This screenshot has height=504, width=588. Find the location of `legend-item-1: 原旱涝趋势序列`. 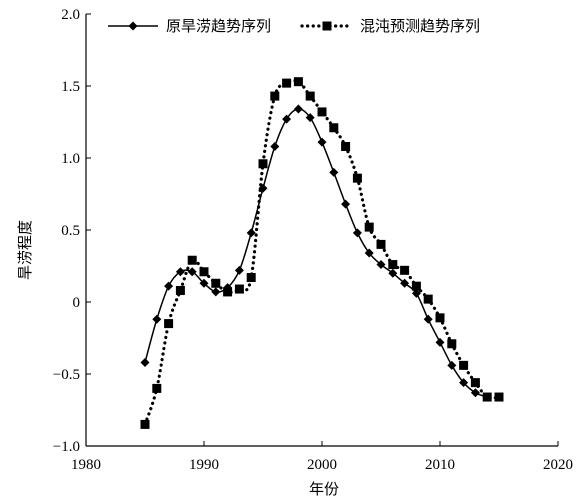

legend-item-1: 原旱涝趋势序列 is located at coordinates (189, 26).